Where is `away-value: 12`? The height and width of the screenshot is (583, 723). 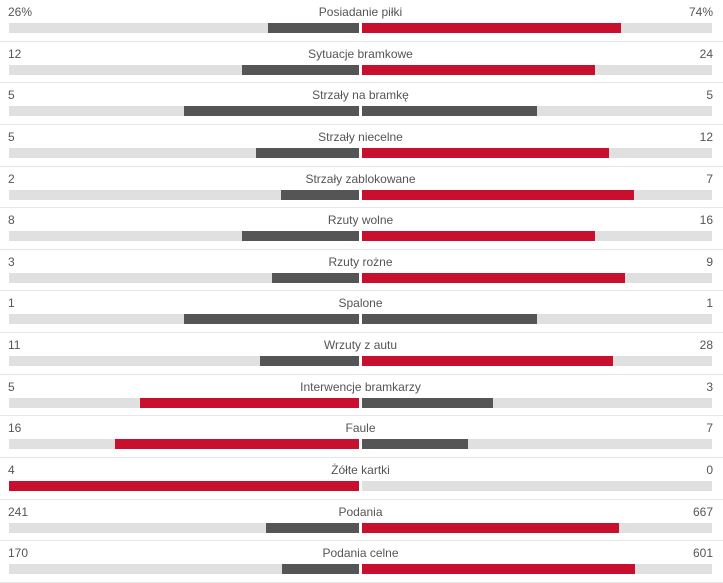
away-value: 12 is located at coordinates (706, 136).